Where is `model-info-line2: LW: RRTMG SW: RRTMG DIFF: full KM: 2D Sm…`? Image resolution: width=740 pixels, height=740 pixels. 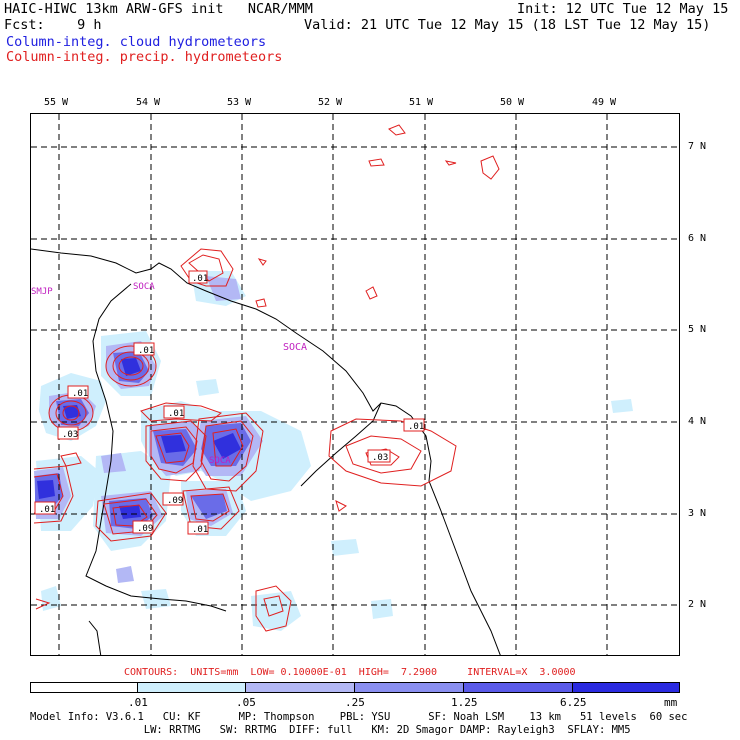 model-info-line2: LW: RRTMG SW: RRTMG DIFF: full KM: 2D Sm… is located at coordinates (330, 730).